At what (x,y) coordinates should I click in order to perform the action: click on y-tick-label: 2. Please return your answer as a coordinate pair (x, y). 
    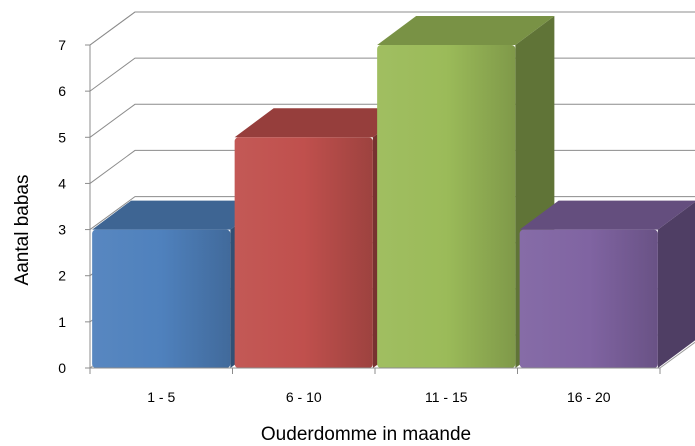
    Looking at the image, I should click on (62, 276).